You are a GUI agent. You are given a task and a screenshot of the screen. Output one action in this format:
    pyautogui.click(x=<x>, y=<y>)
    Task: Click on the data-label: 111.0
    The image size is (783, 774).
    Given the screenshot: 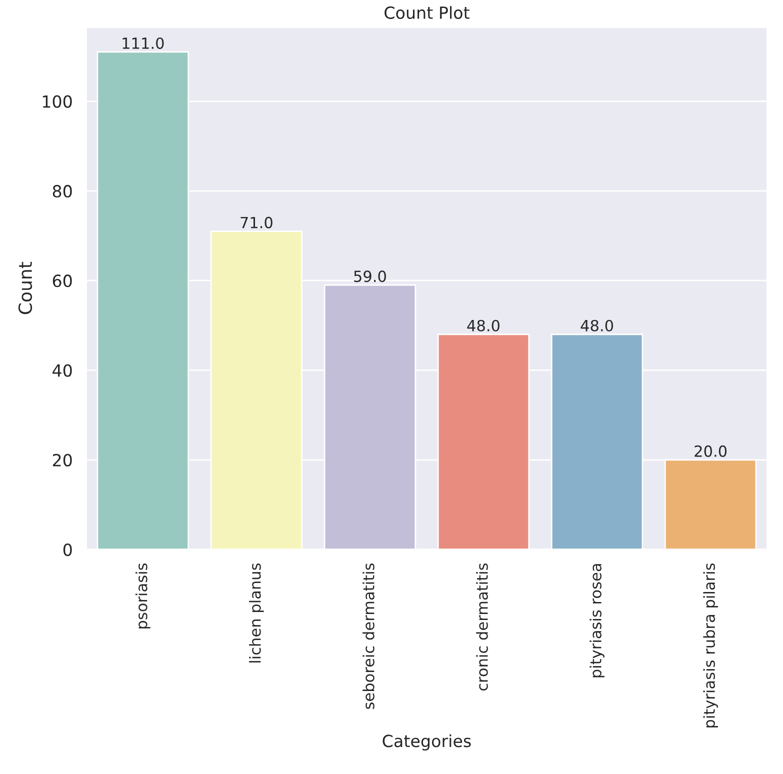 What is the action you would take?
    pyautogui.click(x=143, y=43)
    